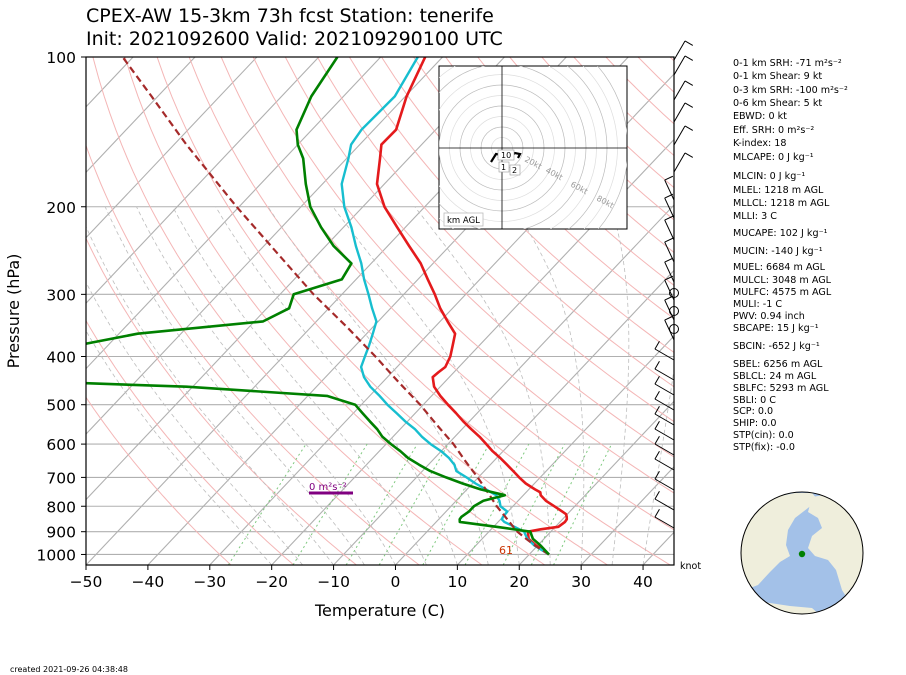 The width and height of the screenshot is (906, 675). What do you see at coordinates (581, 582) in the screenshot?
I see `x-tick-label: 30` at bounding box center [581, 582].